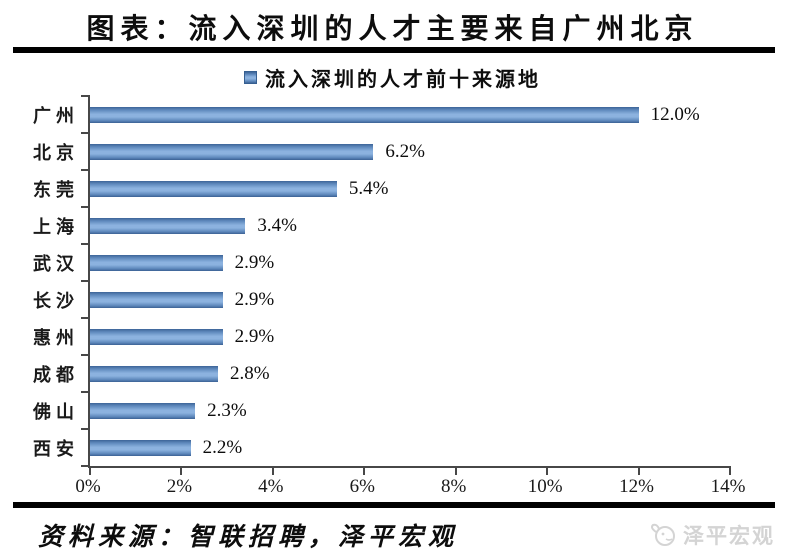 Image resolution: width=785 pixels, height=557 pixels. I want to click on category-label-6: 长沙, so click(56, 300).